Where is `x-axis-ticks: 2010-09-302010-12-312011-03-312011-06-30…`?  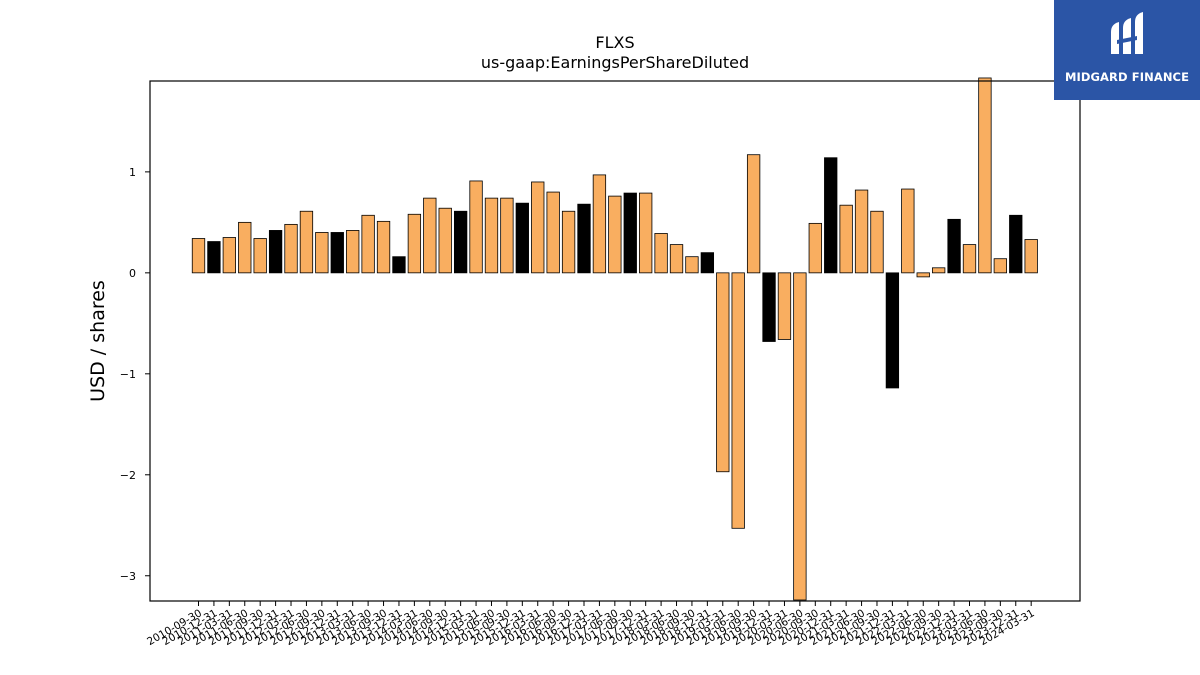 x-axis-ticks: 2010-09-302010-12-312011-03-312011-06-30… is located at coordinates (591, 624).